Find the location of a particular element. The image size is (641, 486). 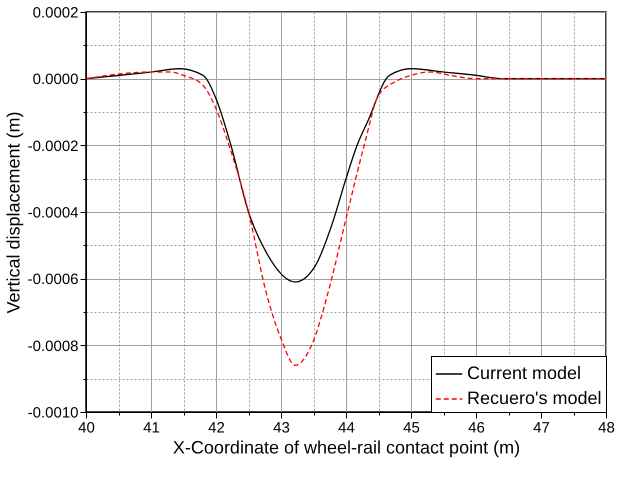

y-tick-label: -0.0002 is located at coordinates (53, 146).